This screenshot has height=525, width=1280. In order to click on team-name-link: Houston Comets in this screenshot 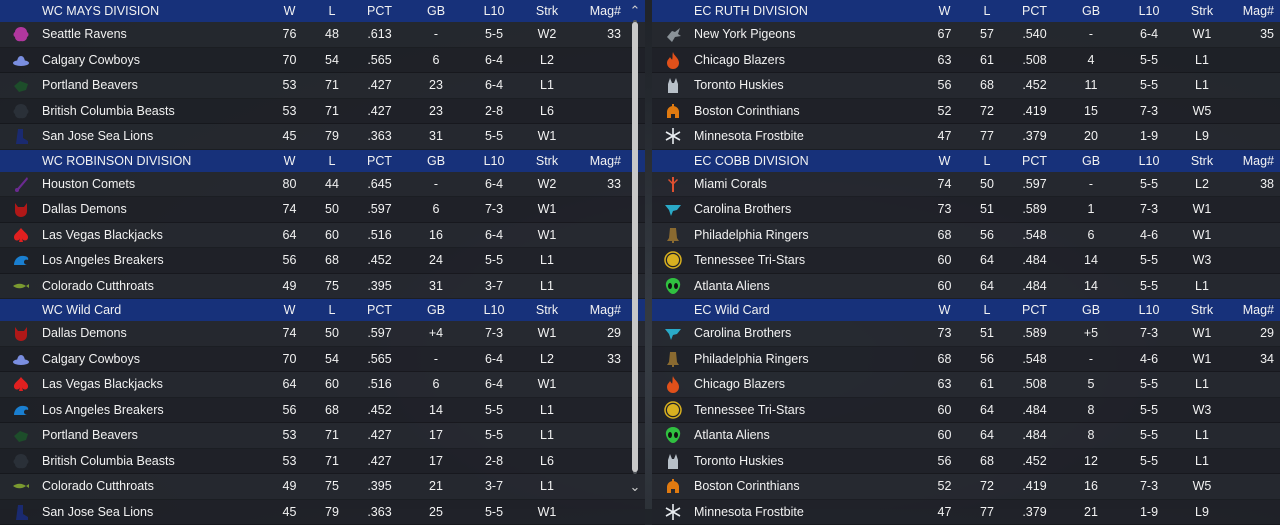, I will do `click(154, 184)`.